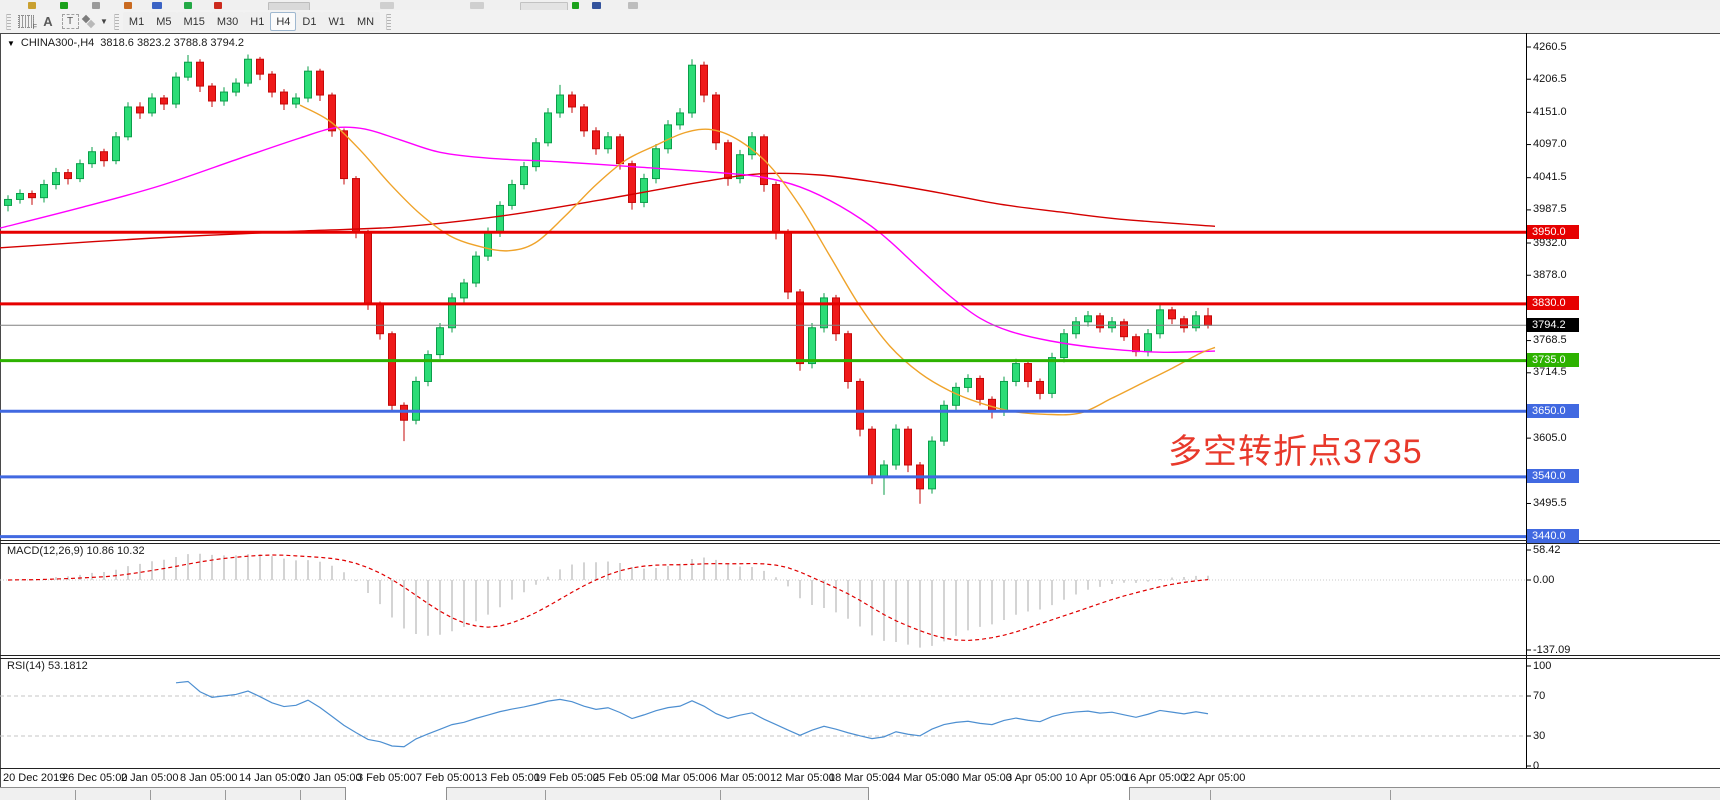 The image size is (1720, 800). Describe the element at coordinates (1553, 324) in the screenshot. I see `current-price-label: 3794.2` at that location.